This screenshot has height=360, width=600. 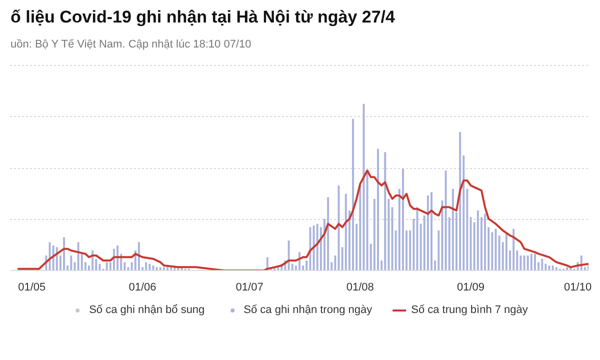 What do you see at coordinates (142, 288) in the screenshot?
I see `x-tick-label: 01/06` at bounding box center [142, 288].